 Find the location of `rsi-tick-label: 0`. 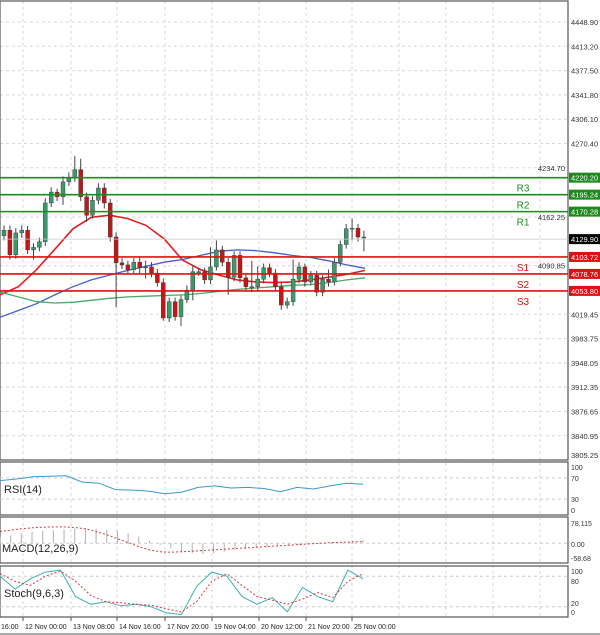

rsi-tick-label: 0 is located at coordinates (573, 511).